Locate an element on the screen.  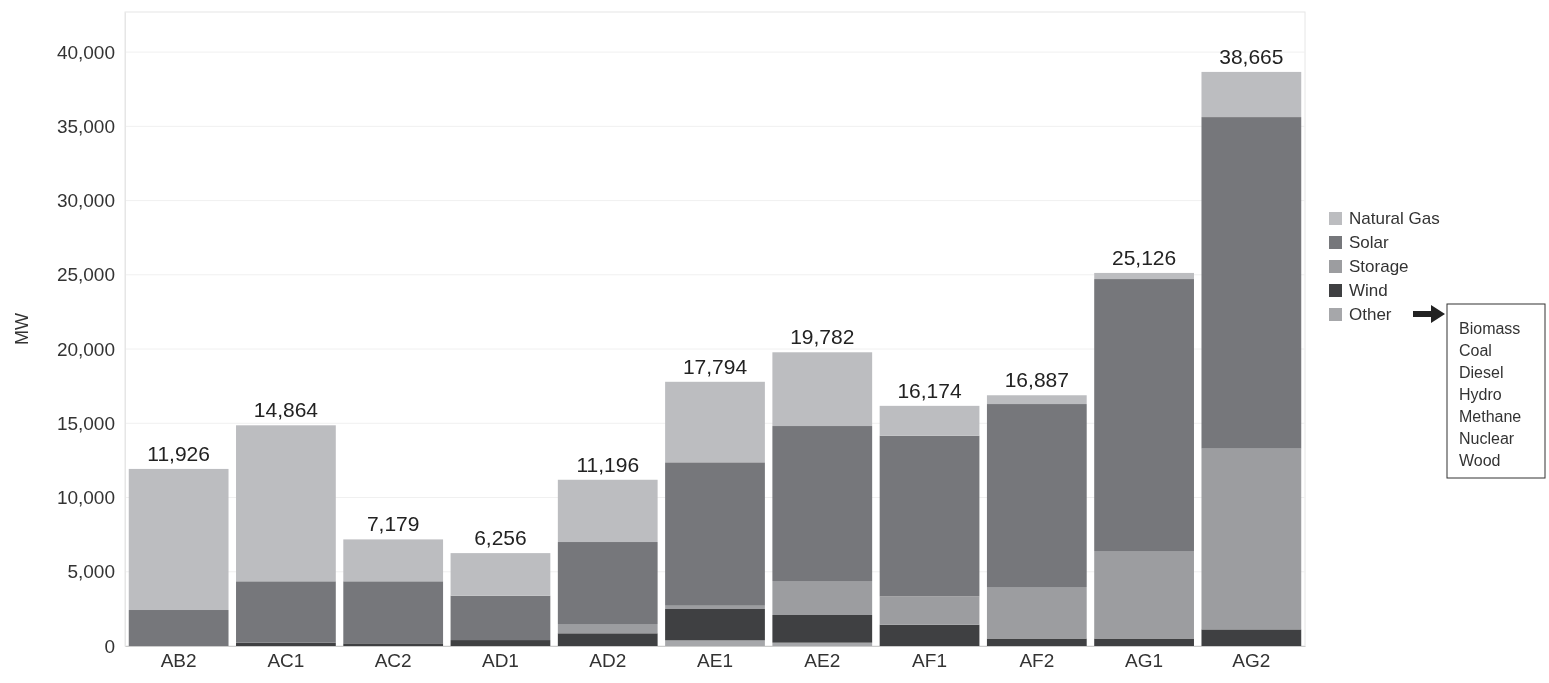
x-tick-label: AG1 is located at coordinates (1144, 661).